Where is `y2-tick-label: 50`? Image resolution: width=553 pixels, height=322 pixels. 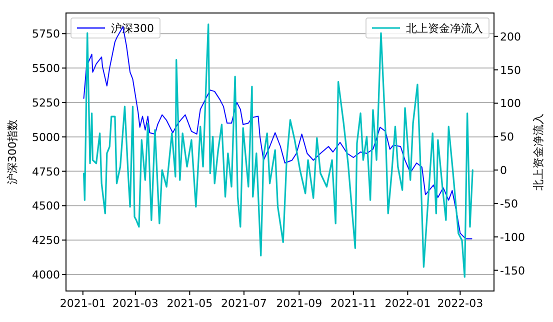 y2-tick-label: 50 is located at coordinates (507, 137).